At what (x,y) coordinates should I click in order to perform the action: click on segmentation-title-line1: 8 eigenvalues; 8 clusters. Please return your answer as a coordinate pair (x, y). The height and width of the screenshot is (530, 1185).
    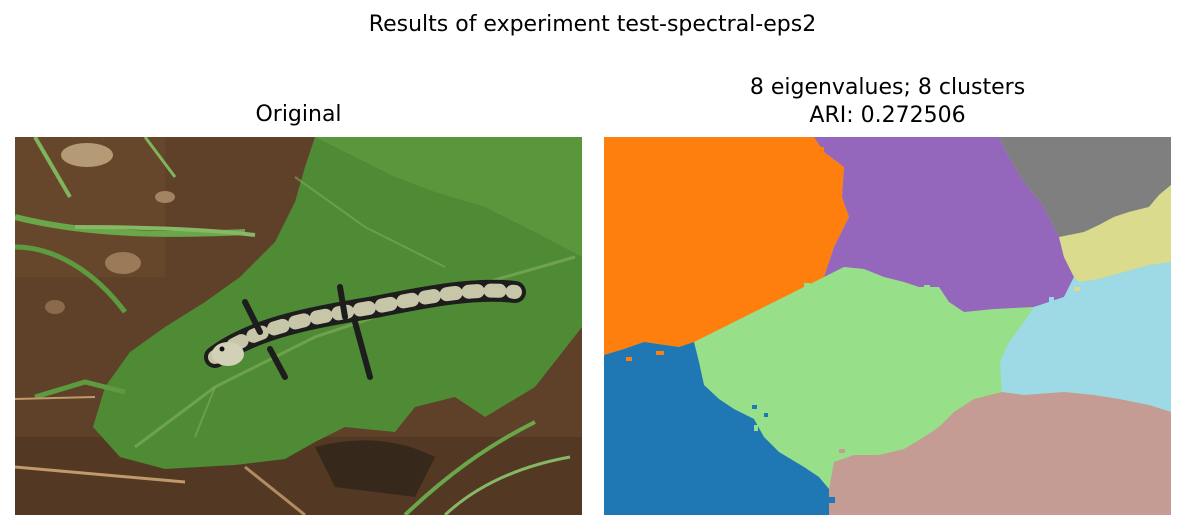
    Looking at the image, I should click on (887, 87).